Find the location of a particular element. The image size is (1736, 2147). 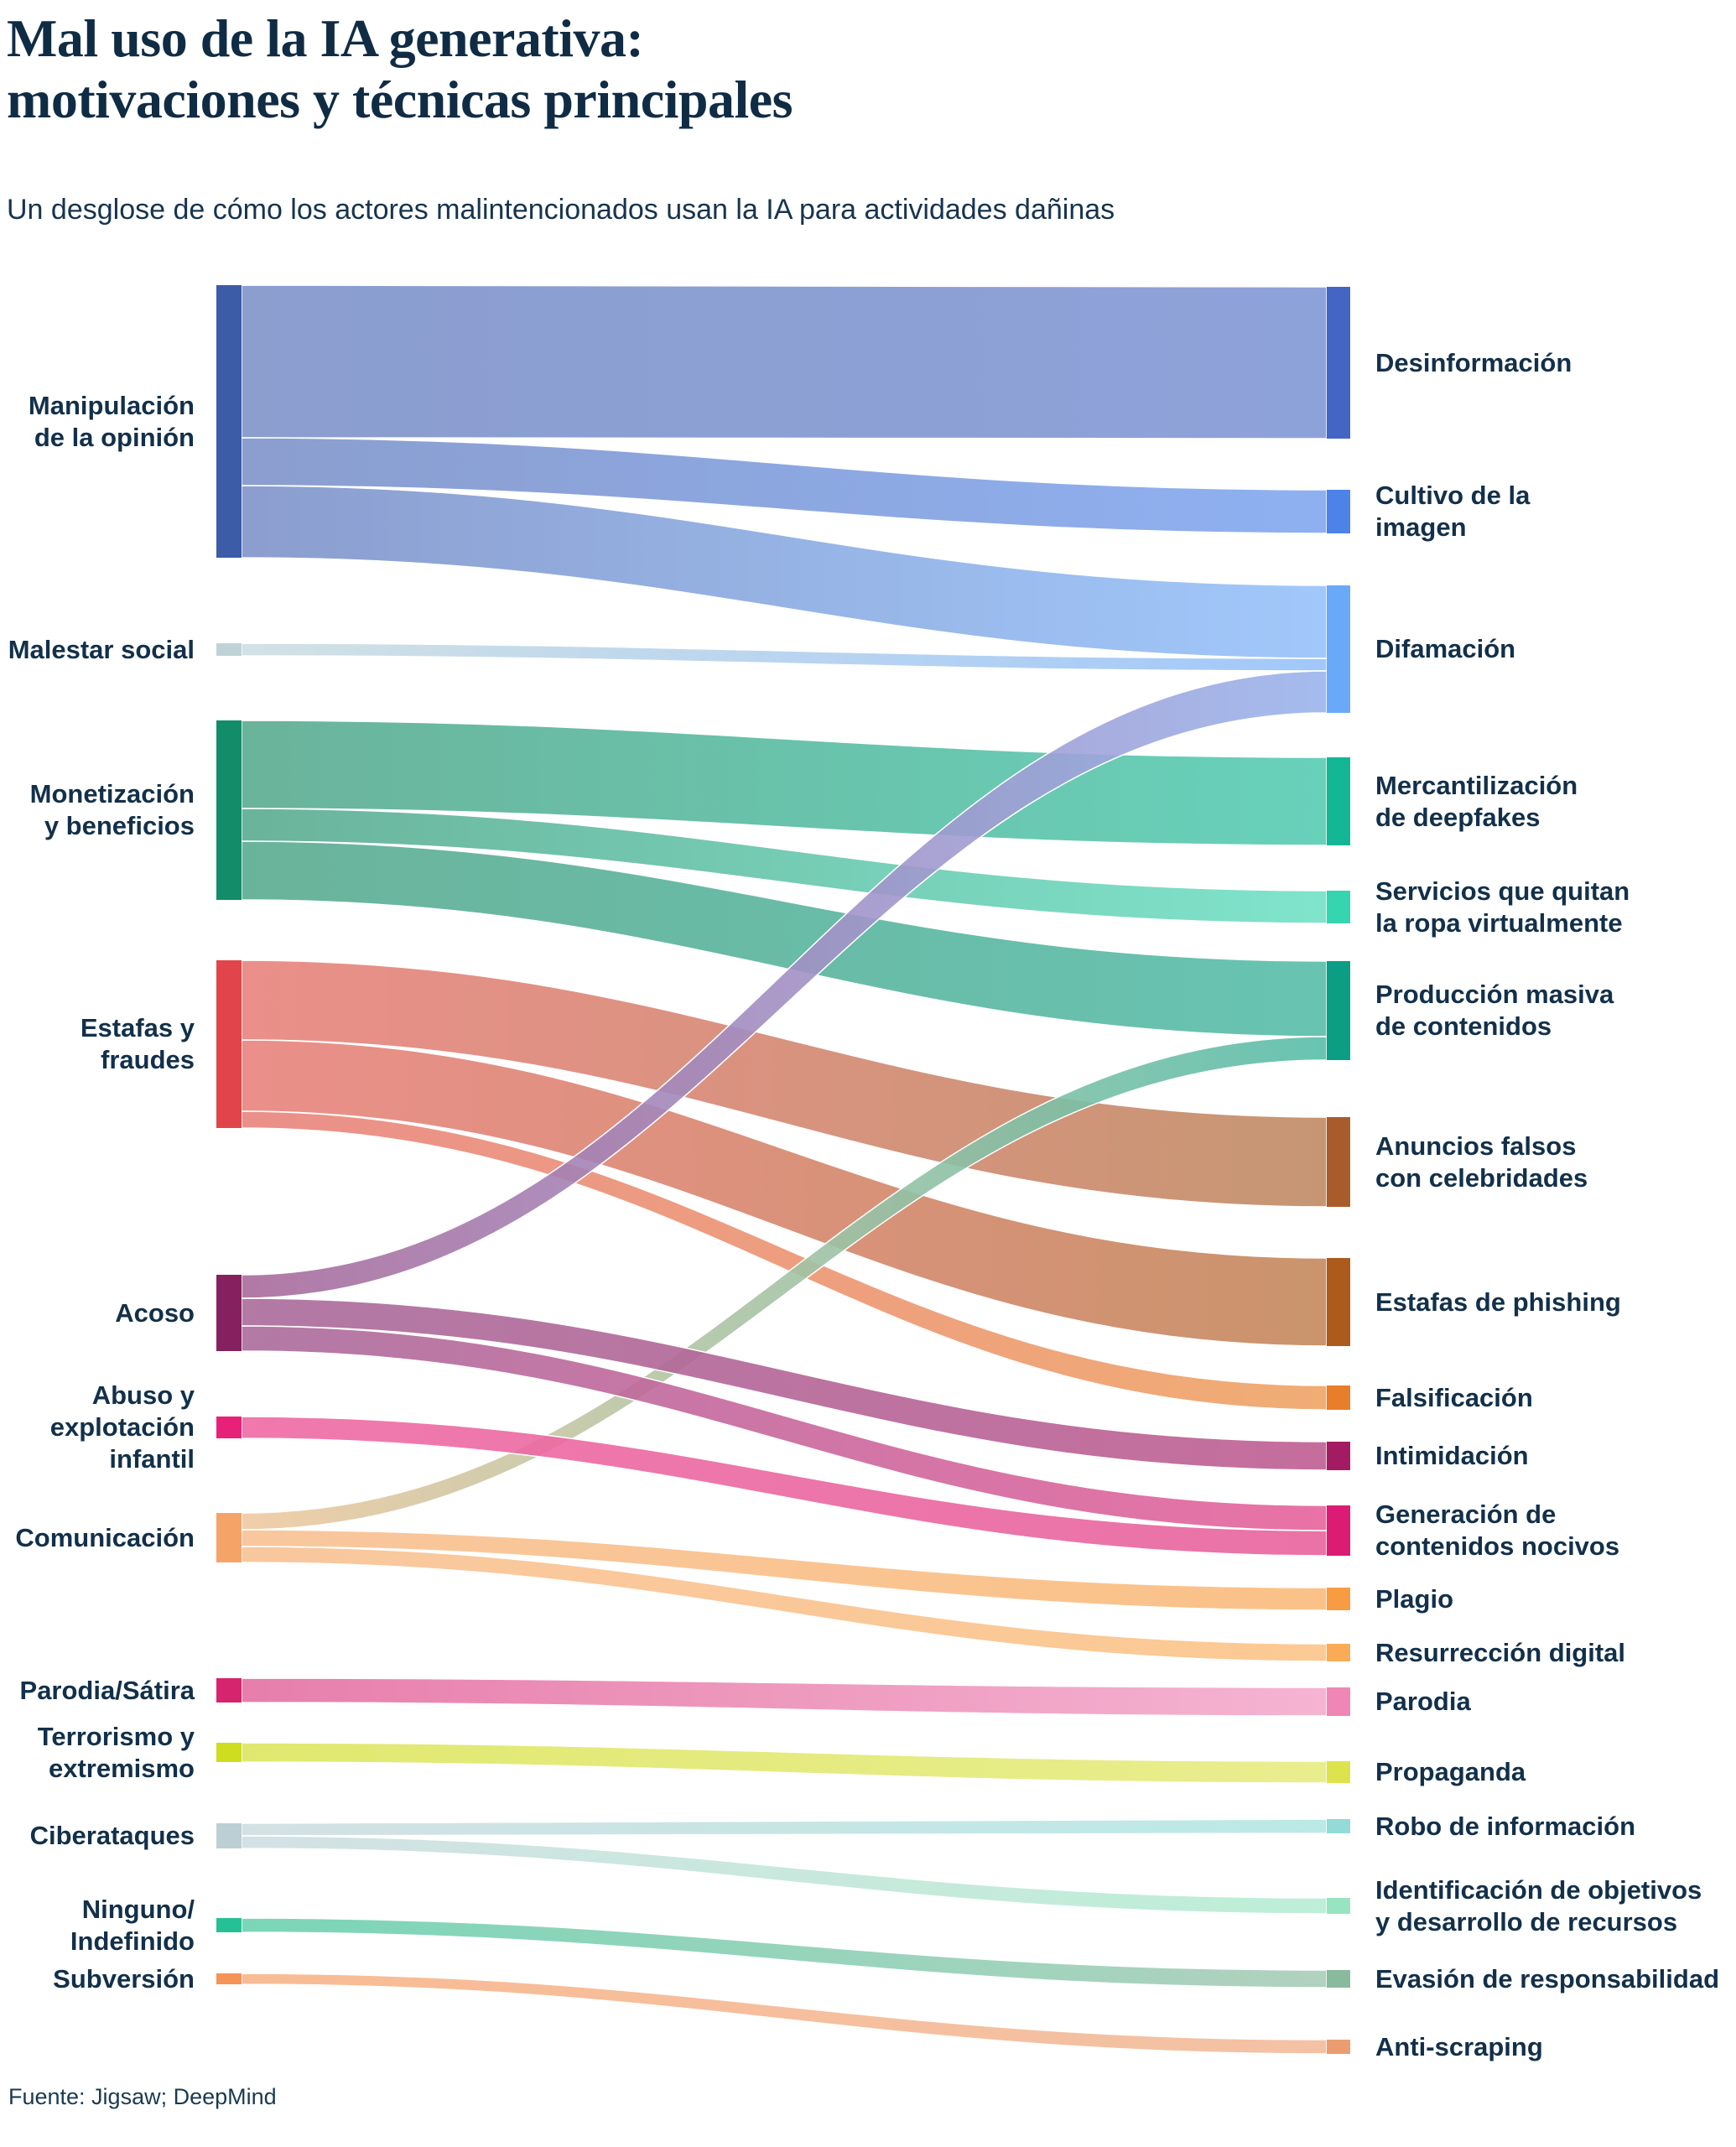

source-note: Fuente: Jigsaw; DeepMind is located at coordinates (142, 2096).